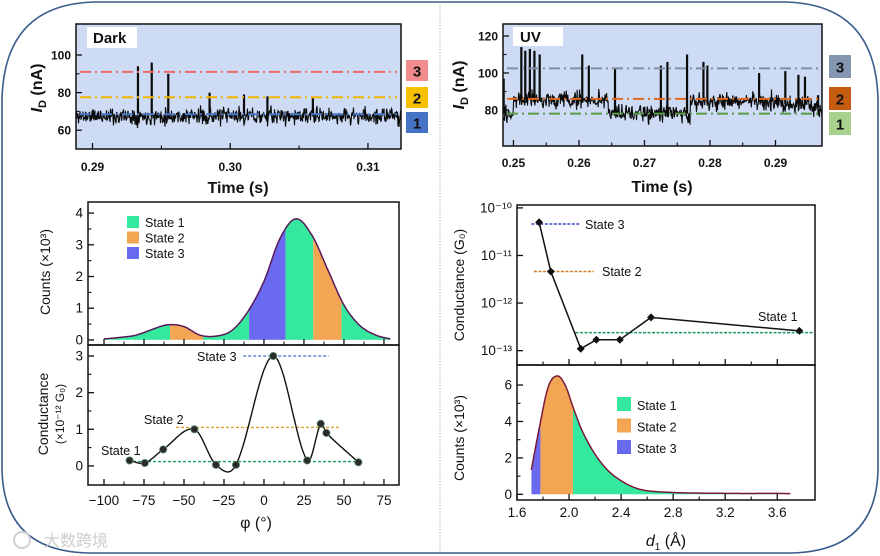  What do you see at coordinates (657, 406) in the screenshot?
I see `legend-label: State 1` at bounding box center [657, 406].